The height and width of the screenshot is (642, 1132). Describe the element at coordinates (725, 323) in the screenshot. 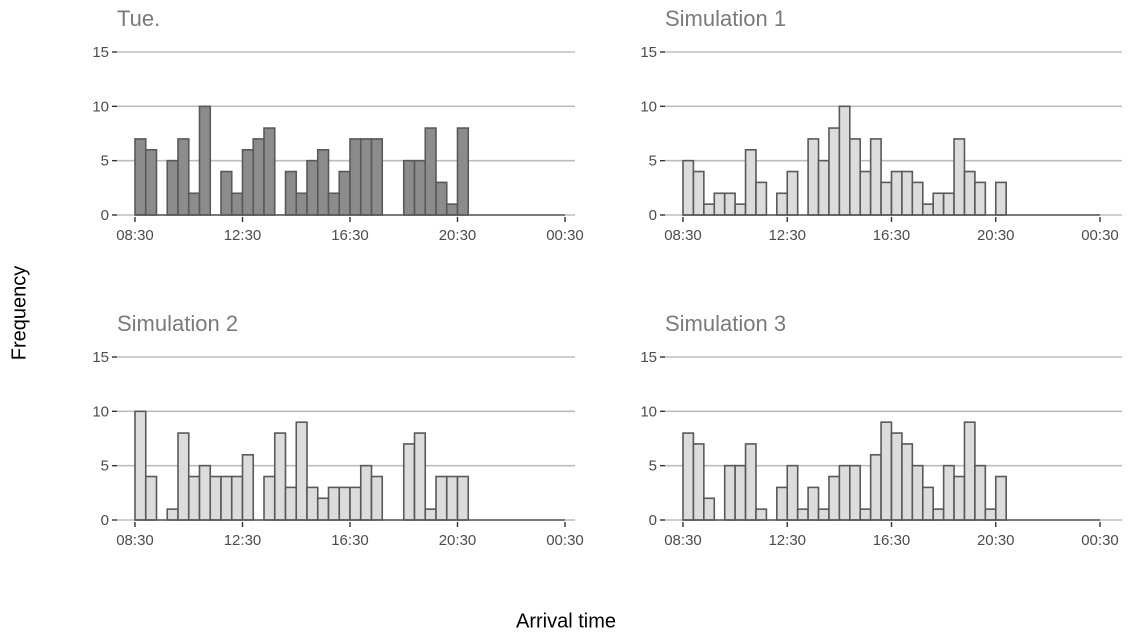

I see `panel-title: Simulation 3` at that location.